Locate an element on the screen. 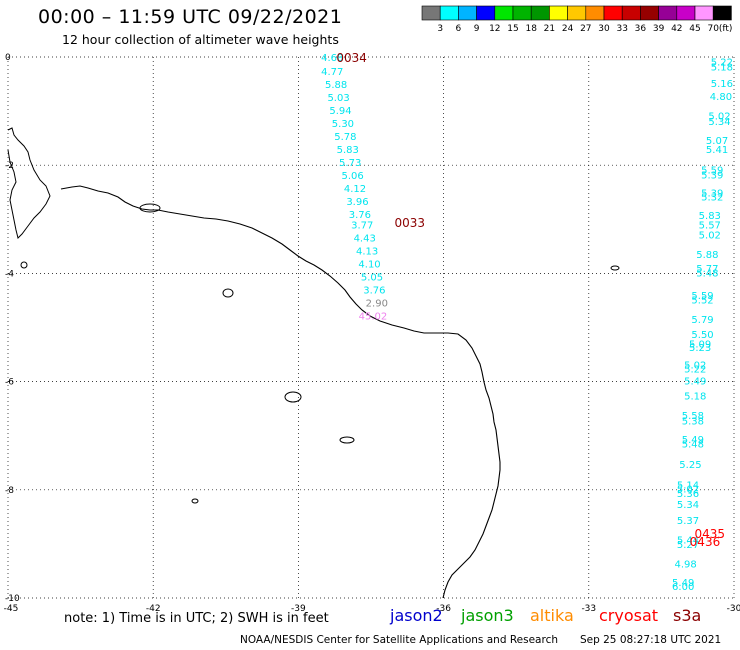 Image resolution: width=740 pixels, height=650 pixels. swh-value: 4.80 is located at coordinates (721, 97).